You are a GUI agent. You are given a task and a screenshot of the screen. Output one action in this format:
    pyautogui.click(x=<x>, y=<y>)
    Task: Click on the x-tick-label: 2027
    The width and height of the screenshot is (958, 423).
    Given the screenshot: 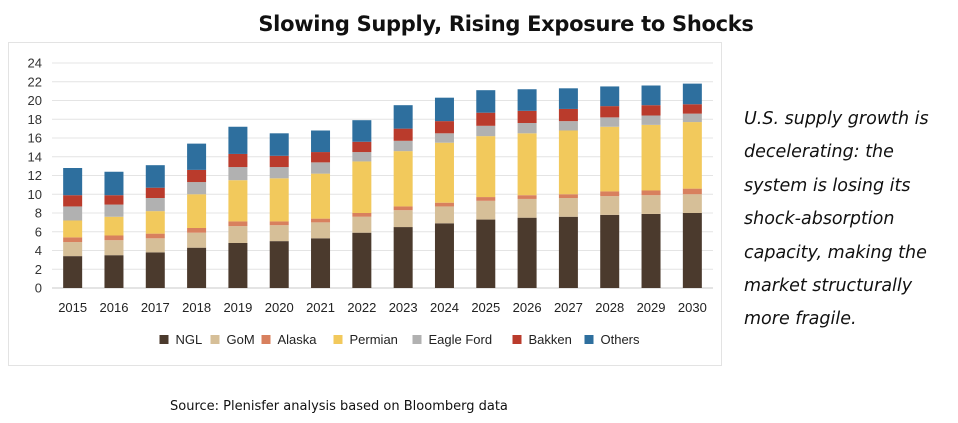 What is the action you would take?
    pyautogui.click(x=568, y=307)
    